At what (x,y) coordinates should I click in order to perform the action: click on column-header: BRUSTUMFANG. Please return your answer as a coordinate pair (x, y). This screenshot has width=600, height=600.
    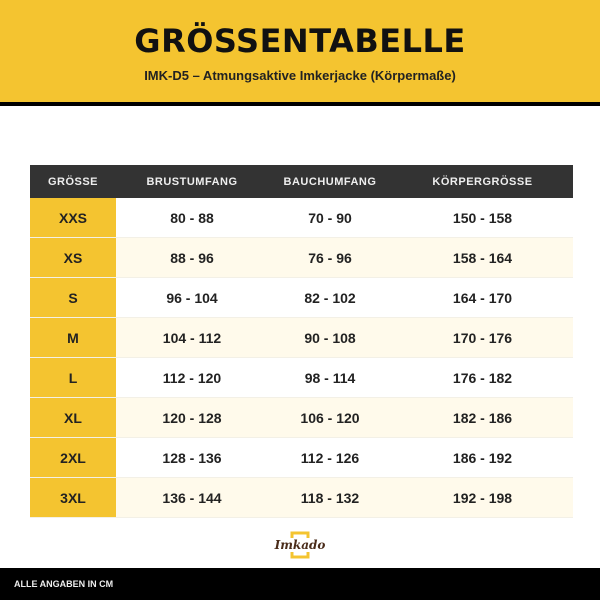
    Looking at the image, I should click on (192, 181).